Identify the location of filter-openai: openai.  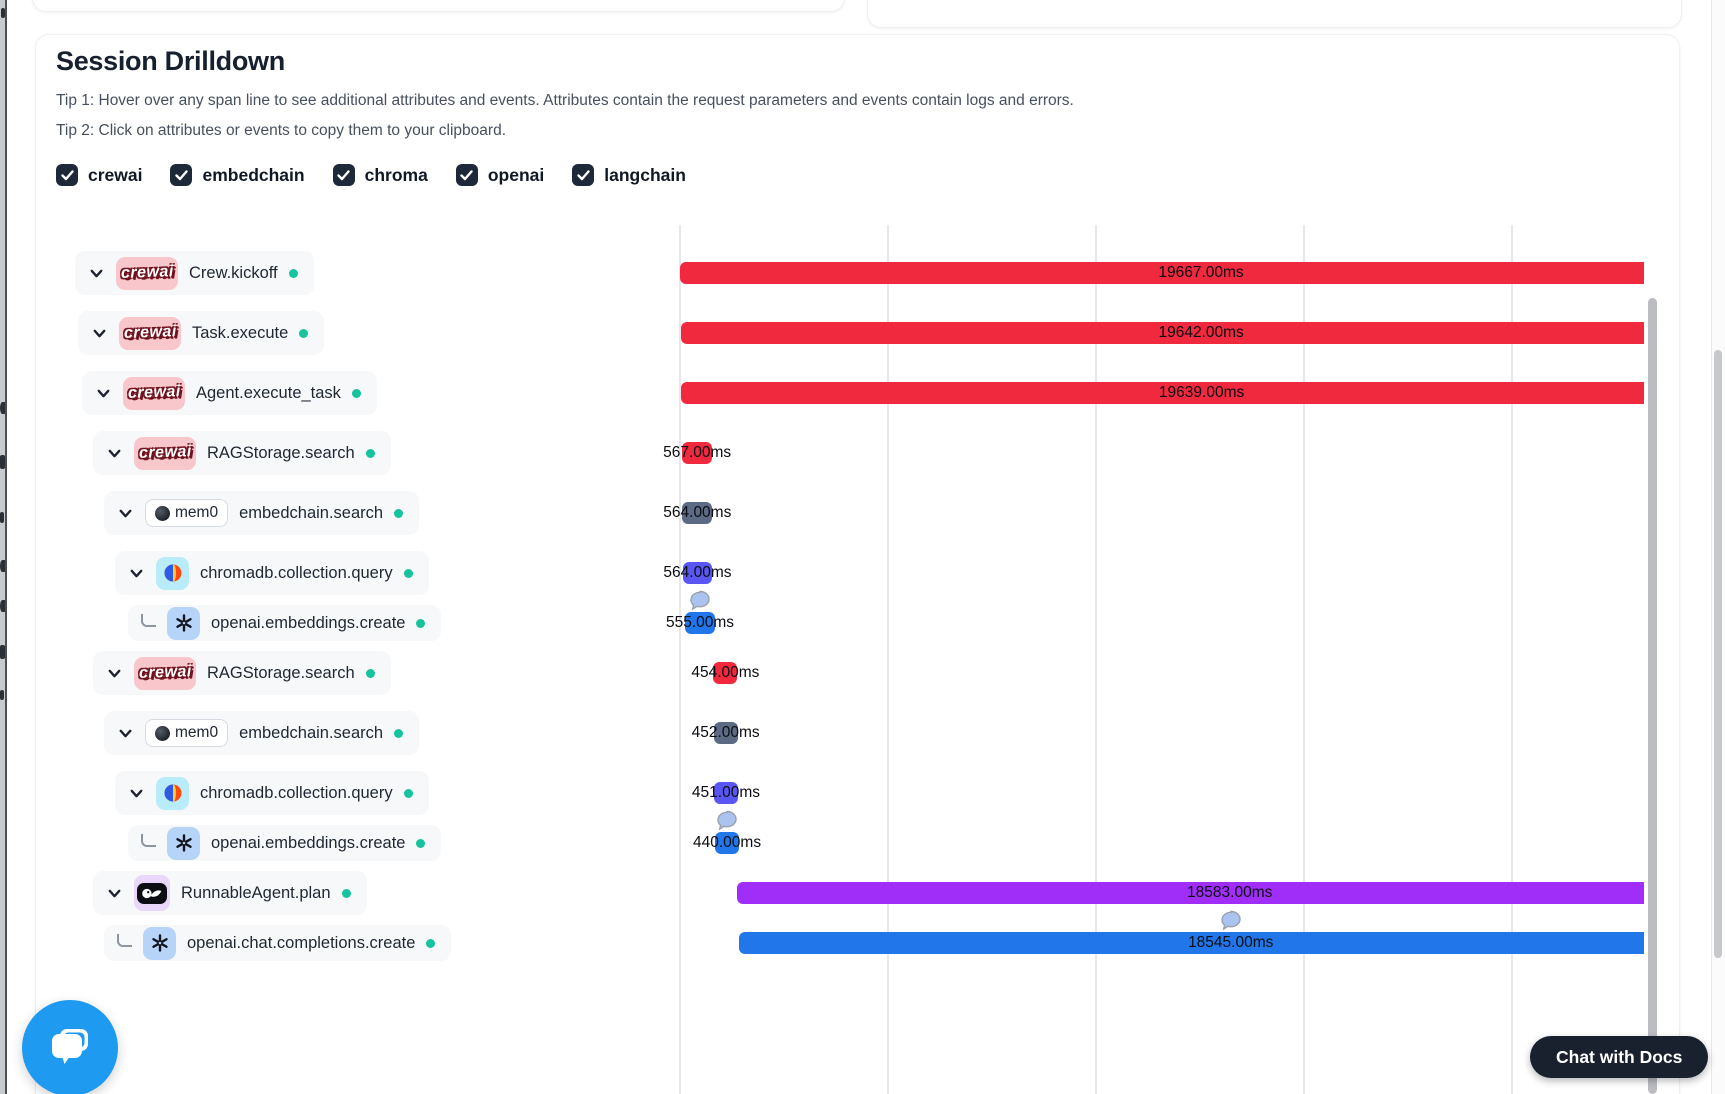
(499, 175).